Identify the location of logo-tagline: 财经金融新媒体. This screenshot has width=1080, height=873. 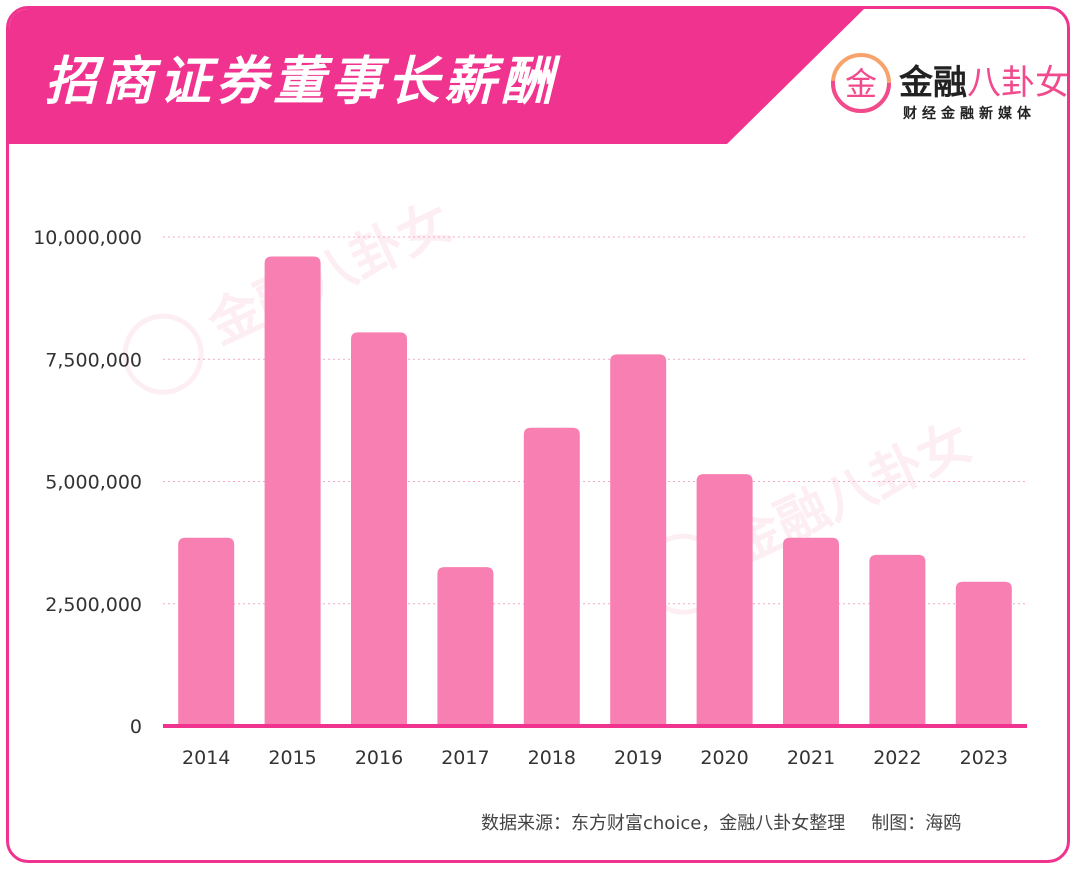
(969, 114).